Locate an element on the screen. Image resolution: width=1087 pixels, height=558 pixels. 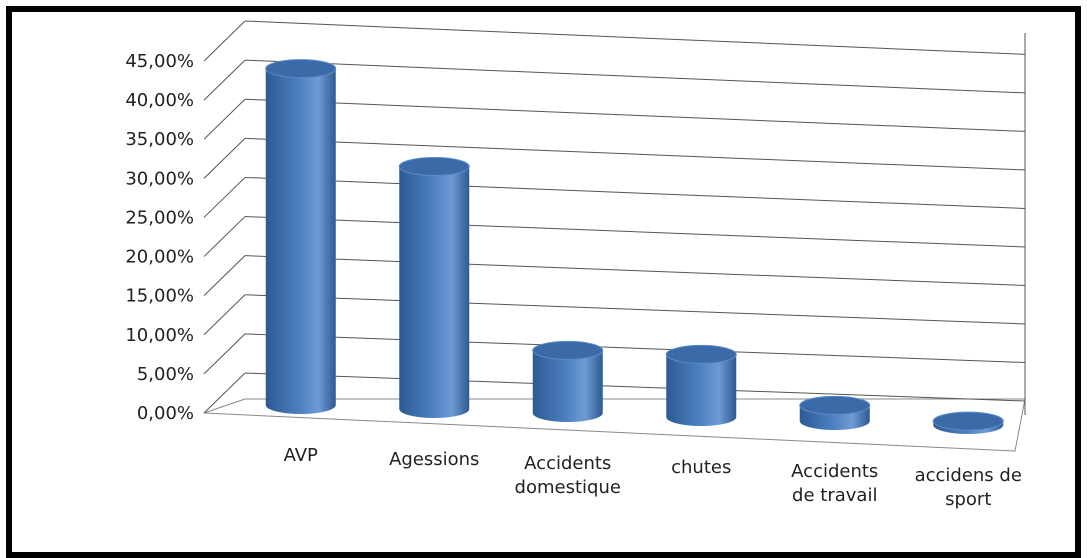
category-label: Accidents domestique is located at coordinates (568, 475).